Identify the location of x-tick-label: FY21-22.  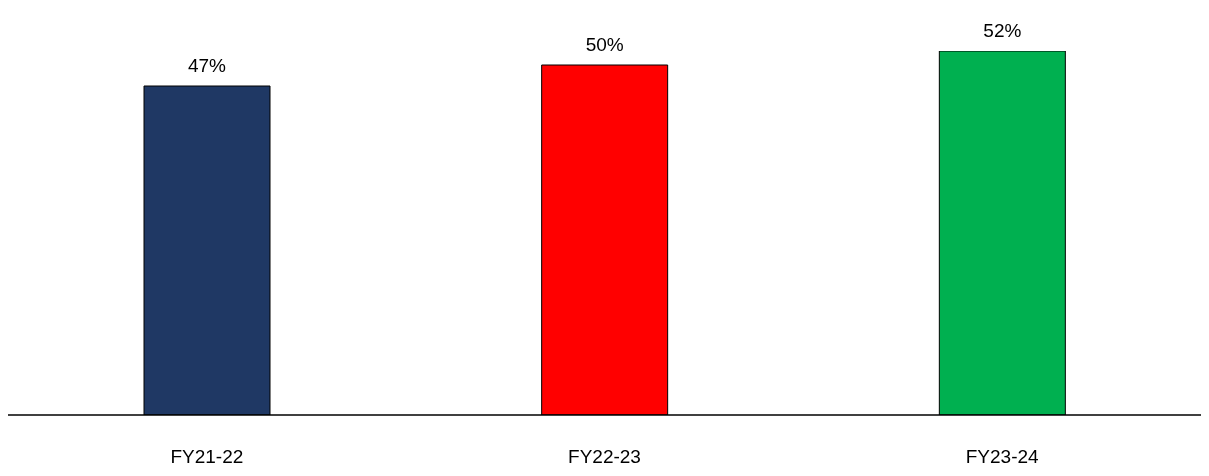
(207, 456).